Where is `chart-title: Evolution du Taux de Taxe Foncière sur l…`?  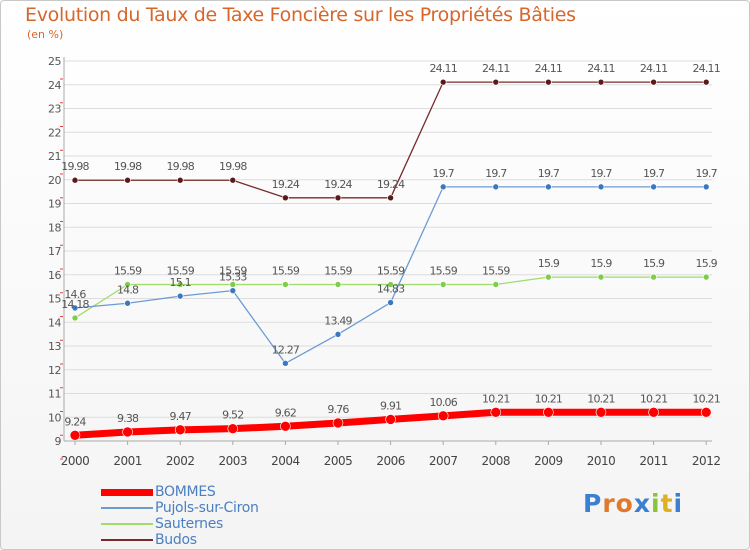
chart-title: Evolution du Taux de Taxe Foncière sur l… is located at coordinates (300, 15).